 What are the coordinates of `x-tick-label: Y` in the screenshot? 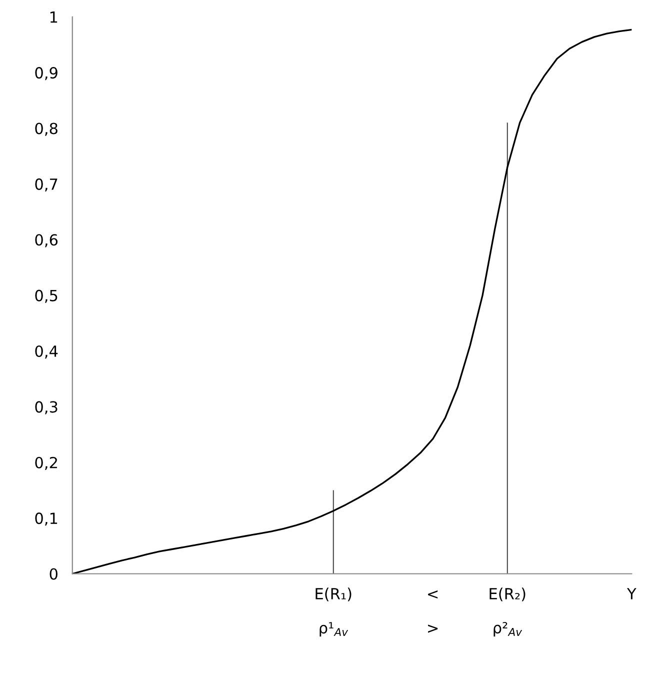 It's located at (631, 594).